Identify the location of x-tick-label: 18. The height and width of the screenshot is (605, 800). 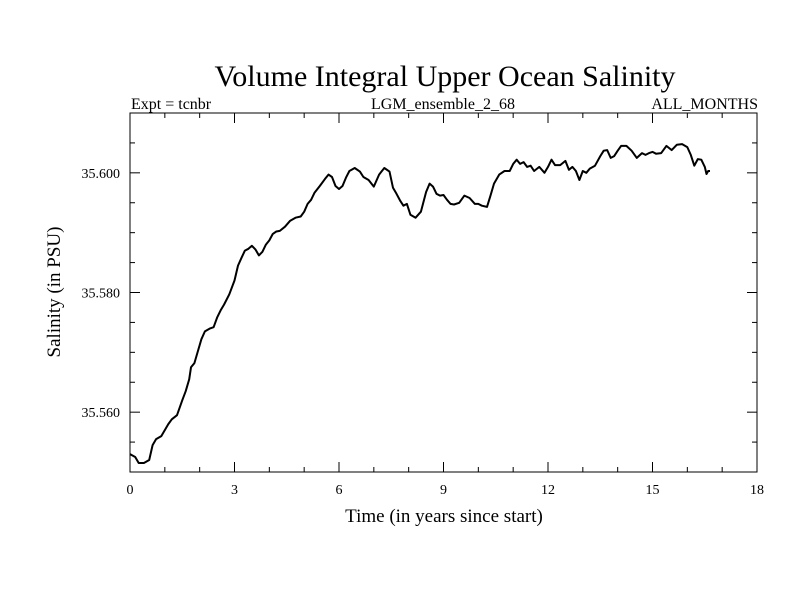
(757, 490).